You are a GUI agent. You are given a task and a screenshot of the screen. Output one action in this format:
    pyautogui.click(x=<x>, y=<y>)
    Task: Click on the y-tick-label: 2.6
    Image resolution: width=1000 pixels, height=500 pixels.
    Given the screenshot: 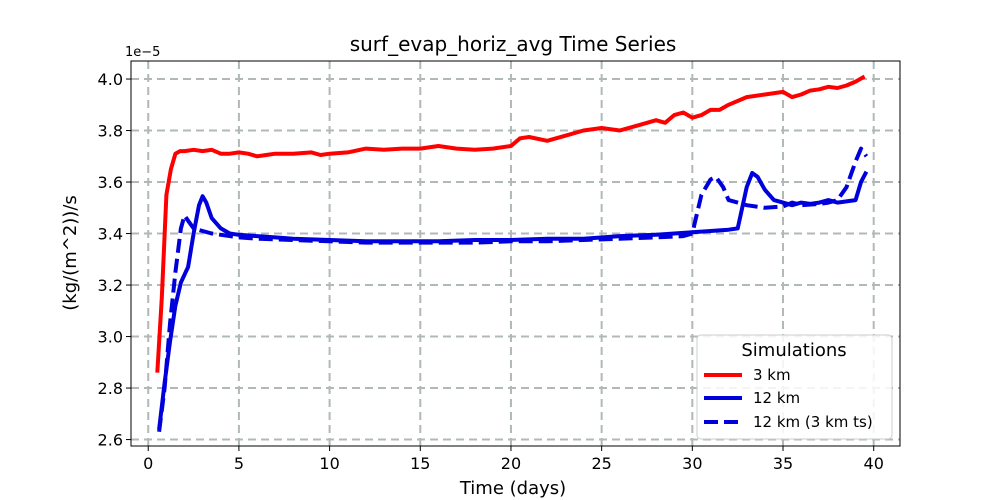 What is the action you would take?
    pyautogui.click(x=110, y=440)
    